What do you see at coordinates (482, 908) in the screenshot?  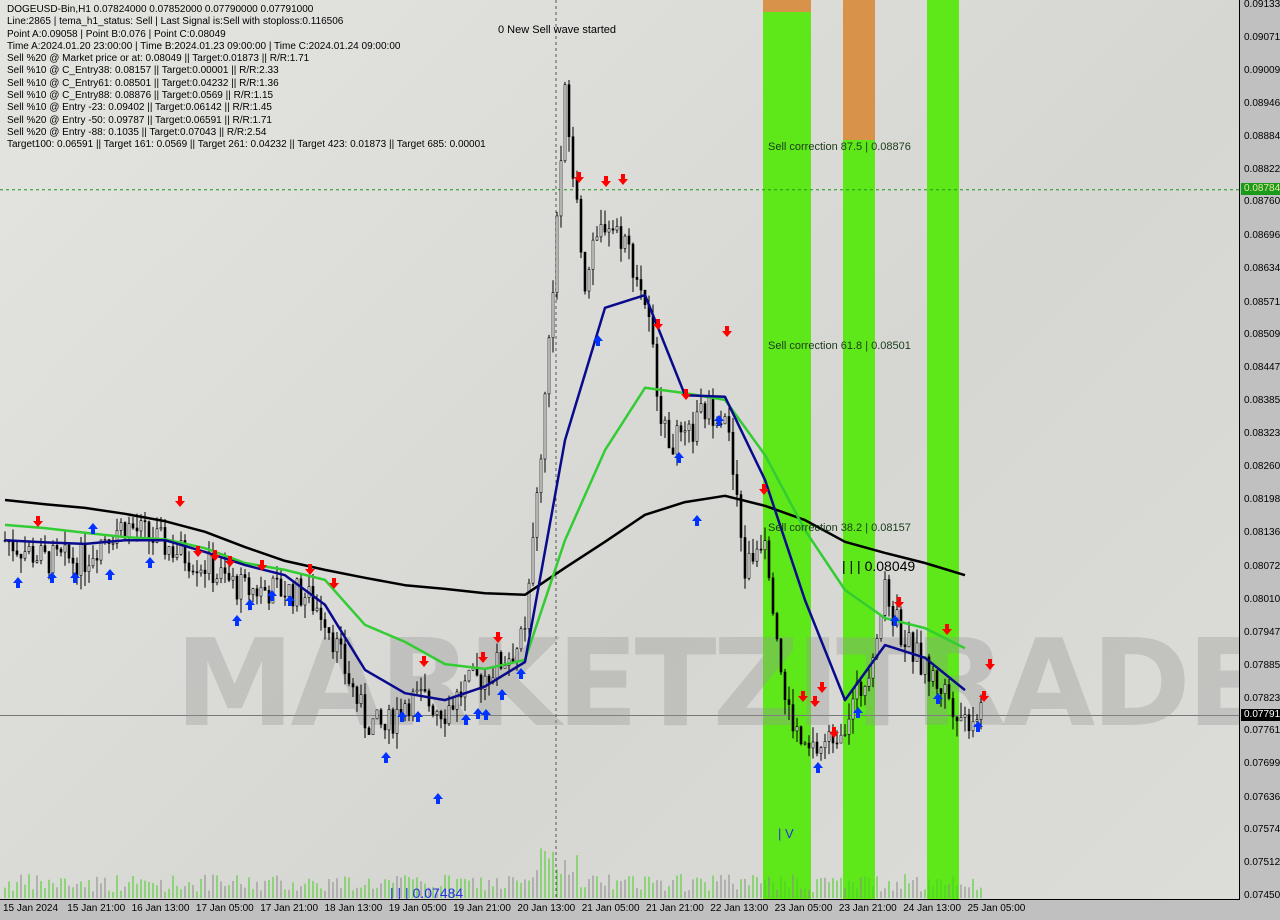 I see `x-tick-label: 19 Jan 21:00` at bounding box center [482, 908].